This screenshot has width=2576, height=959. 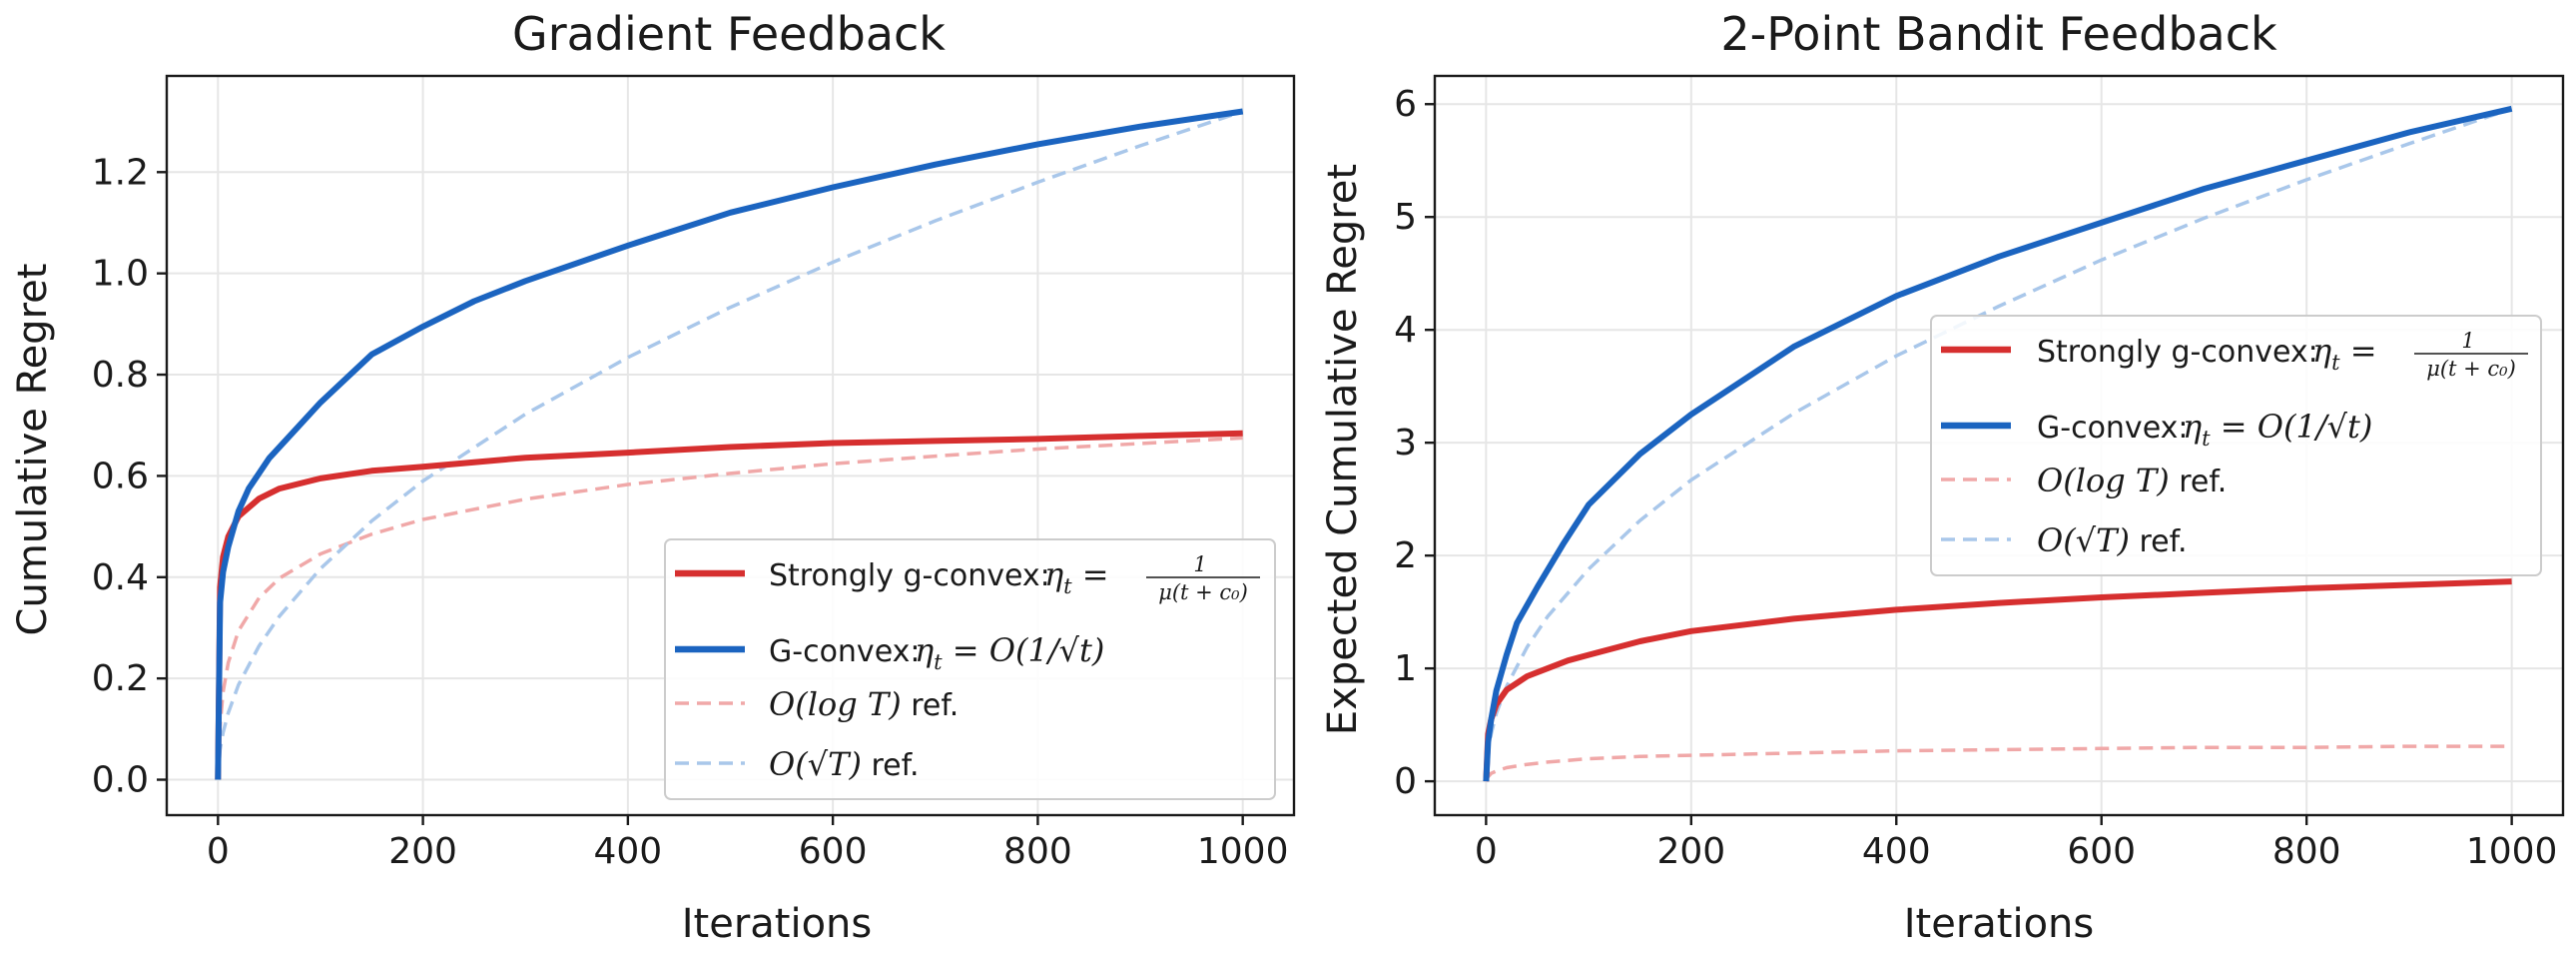 I want to click on y-tick-label: 0.0, so click(x=121, y=780).